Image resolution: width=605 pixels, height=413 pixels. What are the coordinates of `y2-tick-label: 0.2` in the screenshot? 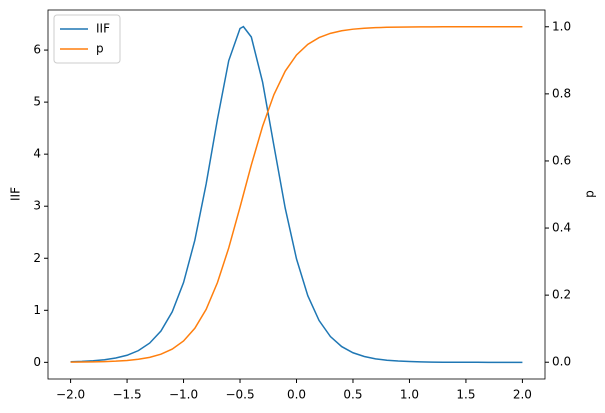 It's located at (561, 295).